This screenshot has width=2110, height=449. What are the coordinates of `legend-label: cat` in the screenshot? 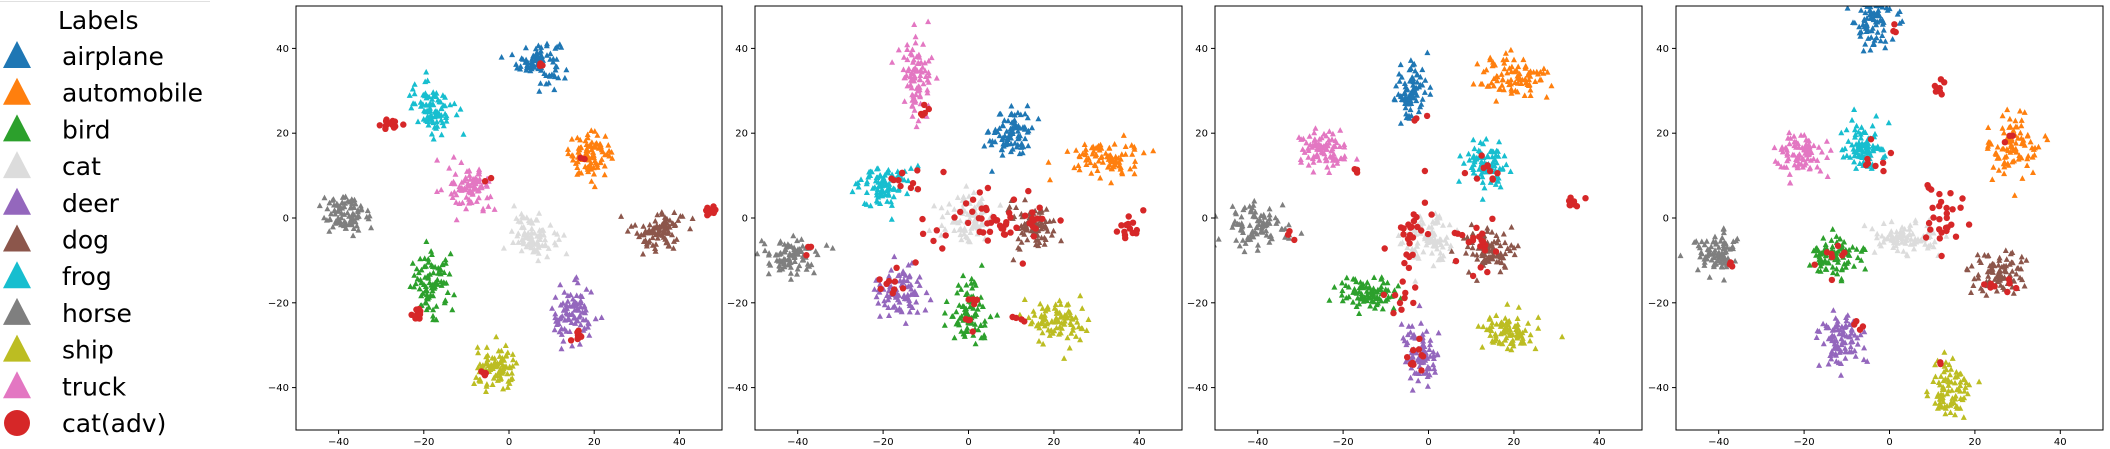 It's located at (81, 166).